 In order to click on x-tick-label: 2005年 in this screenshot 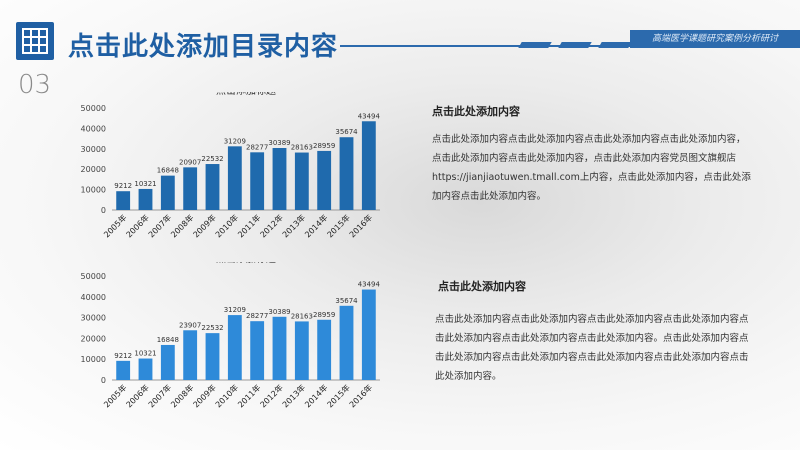, I will do `click(114, 395)`.